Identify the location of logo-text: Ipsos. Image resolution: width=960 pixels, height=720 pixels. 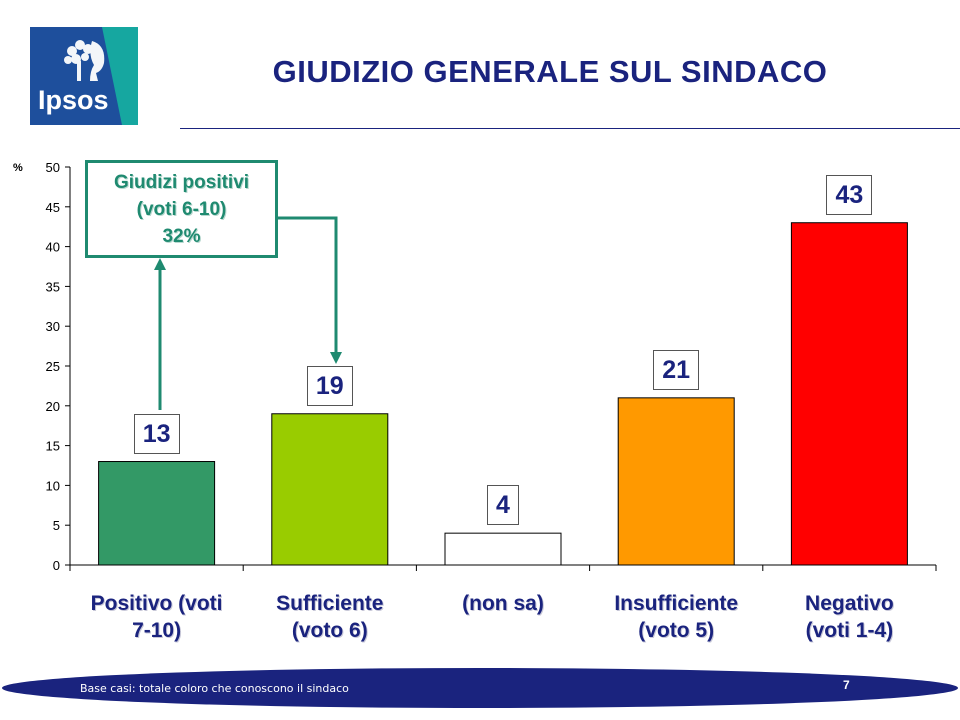
(73, 100).